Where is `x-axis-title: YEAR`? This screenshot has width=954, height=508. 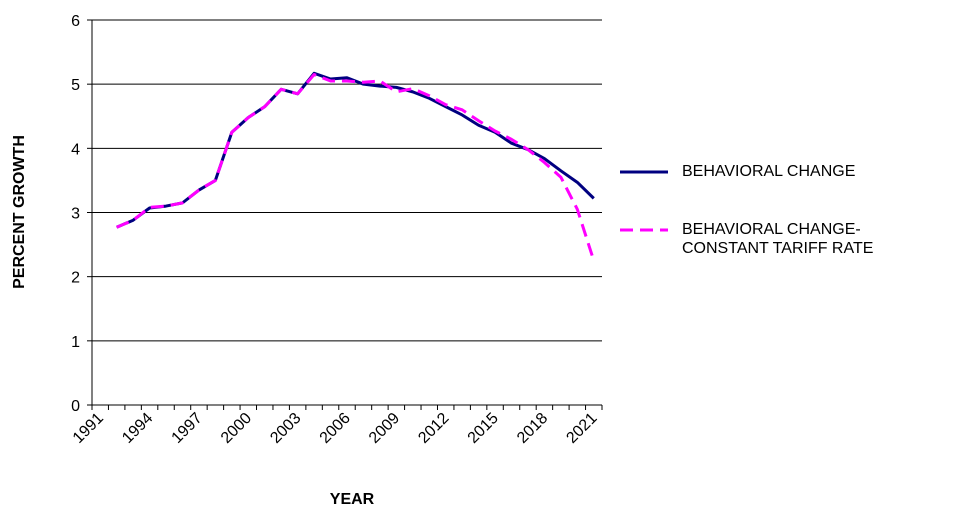 x-axis-title: YEAR is located at coordinates (352, 499).